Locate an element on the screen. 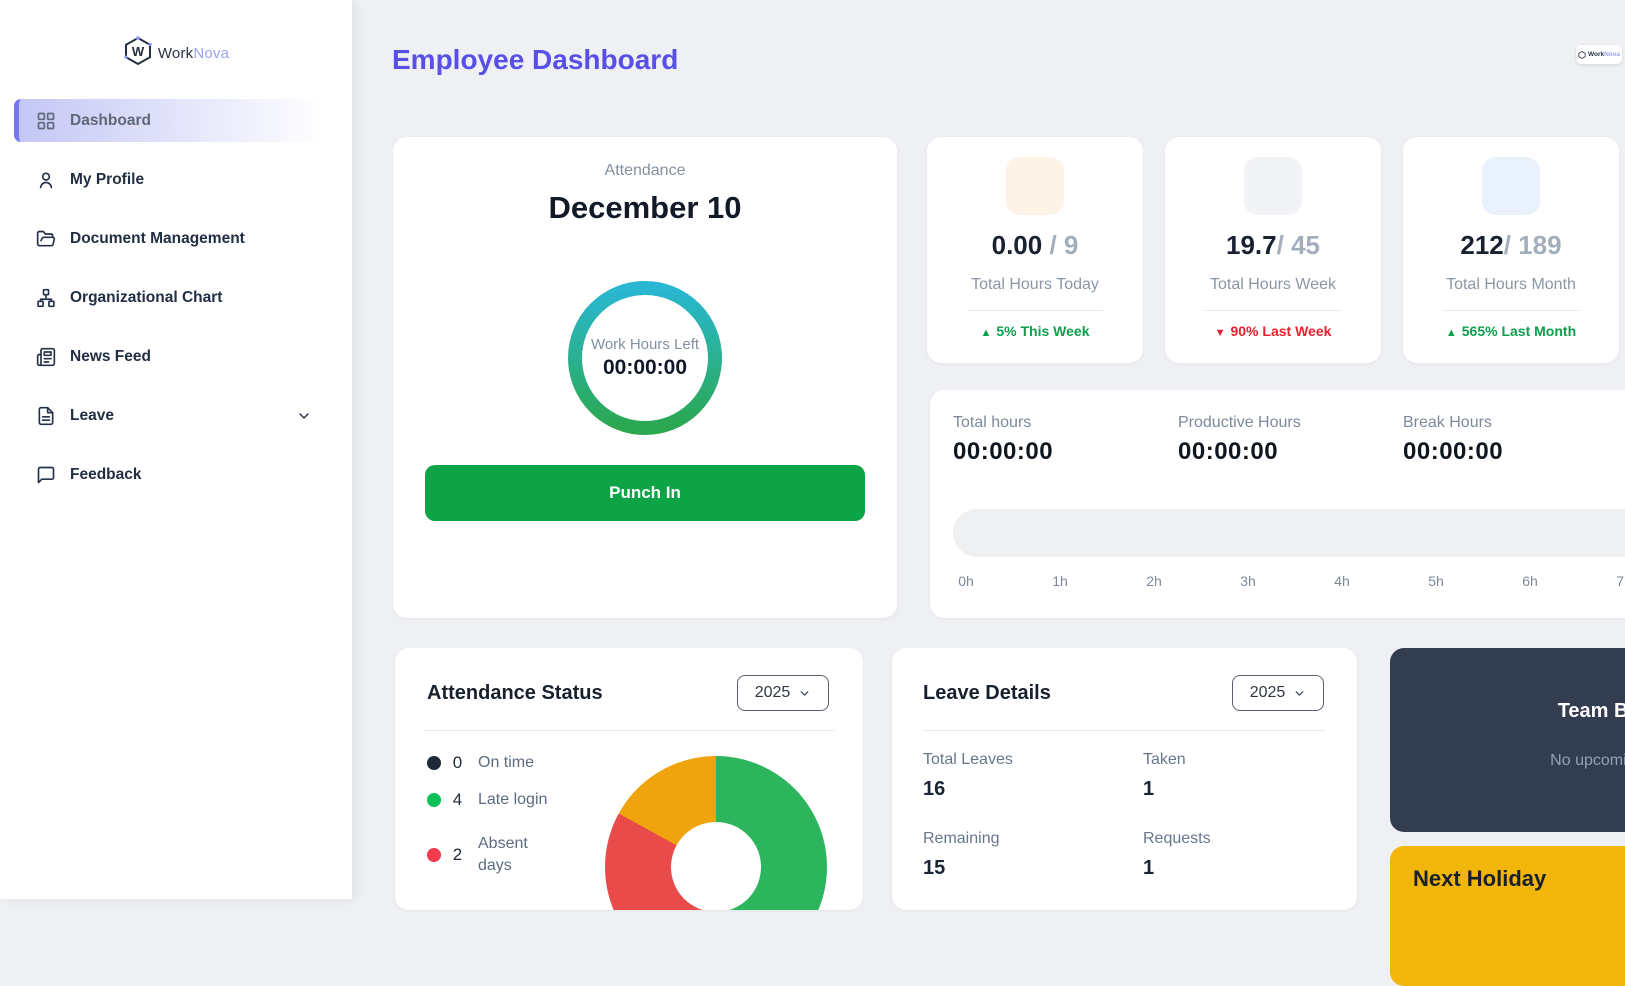 The image size is (1625, 986). brand-name: WorkNova is located at coordinates (193, 53).